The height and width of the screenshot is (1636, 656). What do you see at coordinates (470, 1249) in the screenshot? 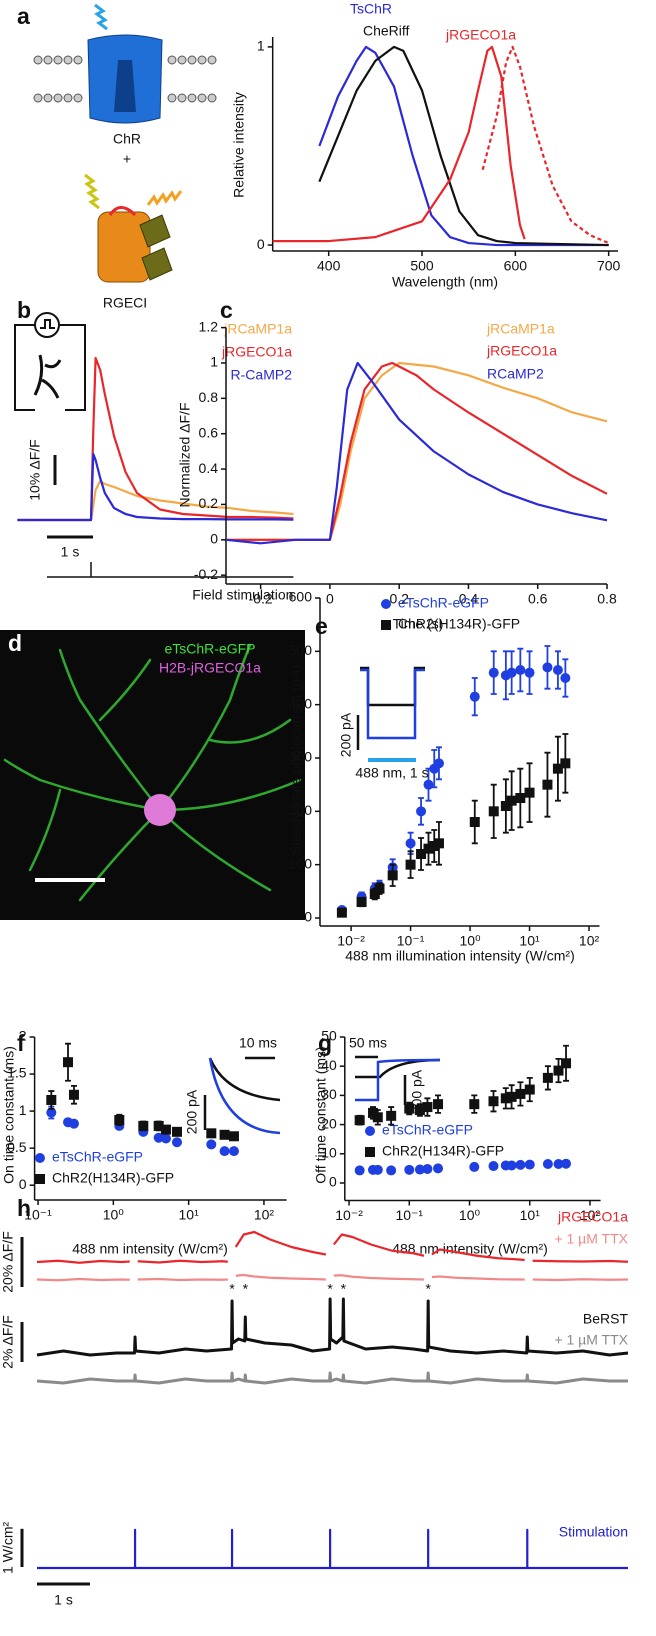
I see `x-axis-label: 488 nm intensity (W/cm²)` at bounding box center [470, 1249].